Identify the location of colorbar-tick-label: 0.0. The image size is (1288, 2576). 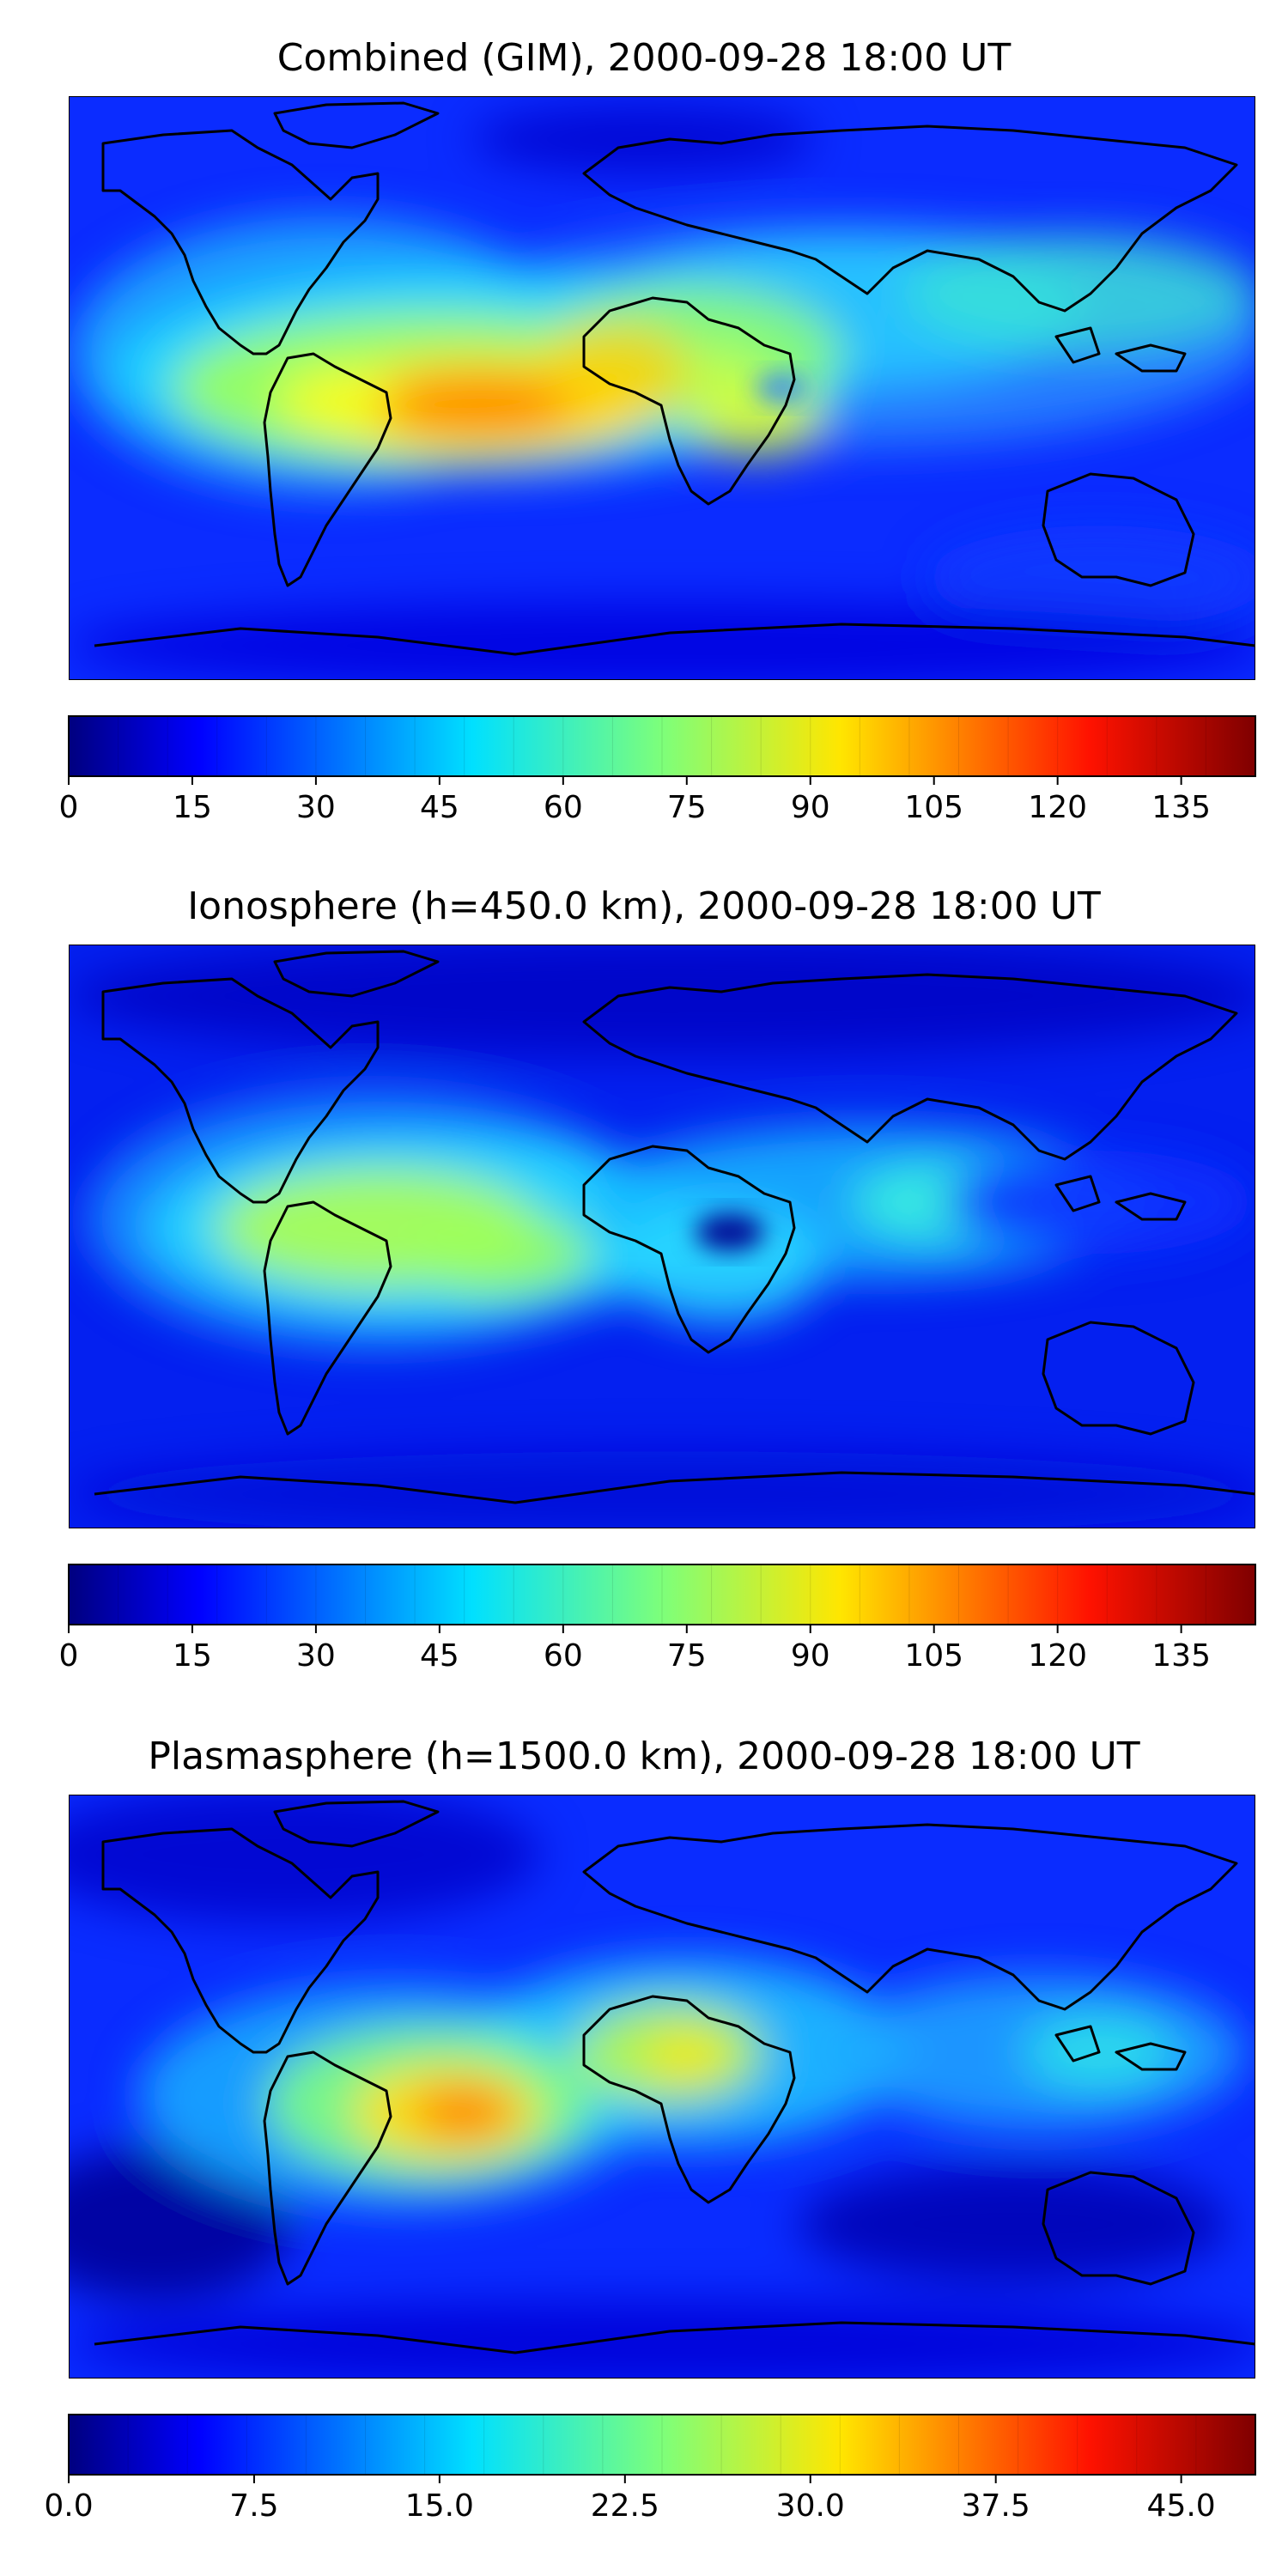
(69, 2506).